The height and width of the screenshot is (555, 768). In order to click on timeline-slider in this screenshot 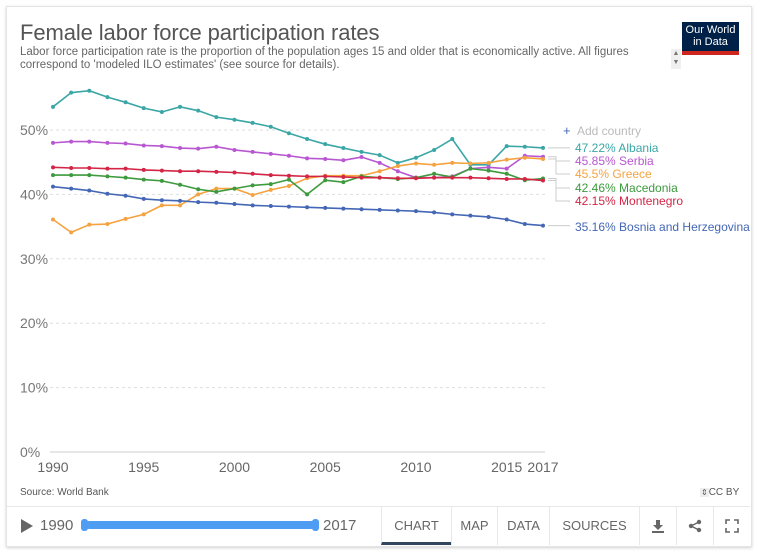, I will do `click(201, 525)`.